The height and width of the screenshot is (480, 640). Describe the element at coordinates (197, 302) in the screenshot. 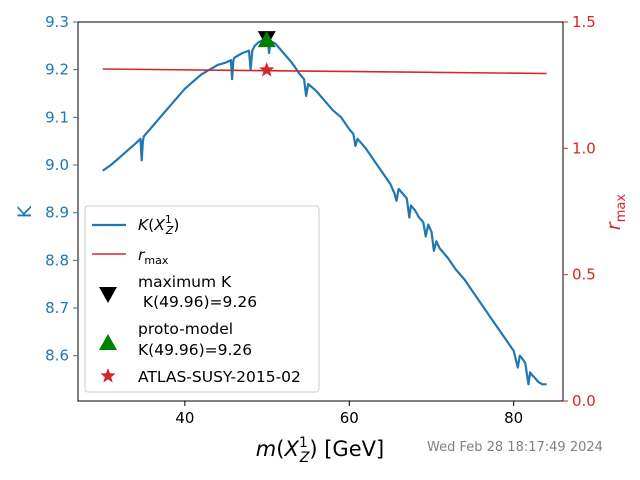

I see `legend-label-max-line2: K(49.96)=9.26` at that location.